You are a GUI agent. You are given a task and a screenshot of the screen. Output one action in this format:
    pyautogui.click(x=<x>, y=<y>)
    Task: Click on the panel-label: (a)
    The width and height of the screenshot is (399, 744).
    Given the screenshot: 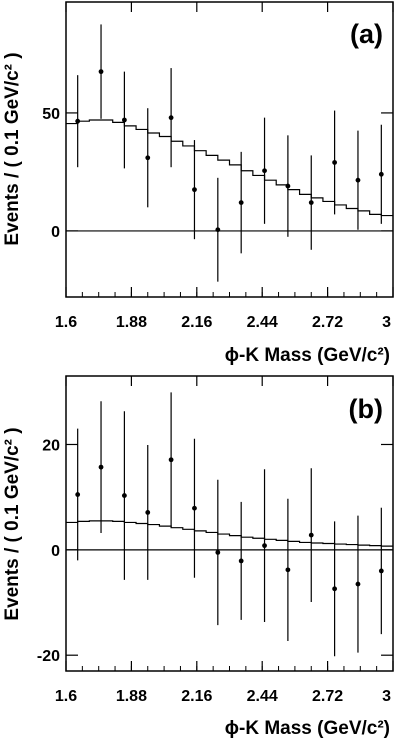 What is the action you would take?
    pyautogui.click(x=366, y=34)
    